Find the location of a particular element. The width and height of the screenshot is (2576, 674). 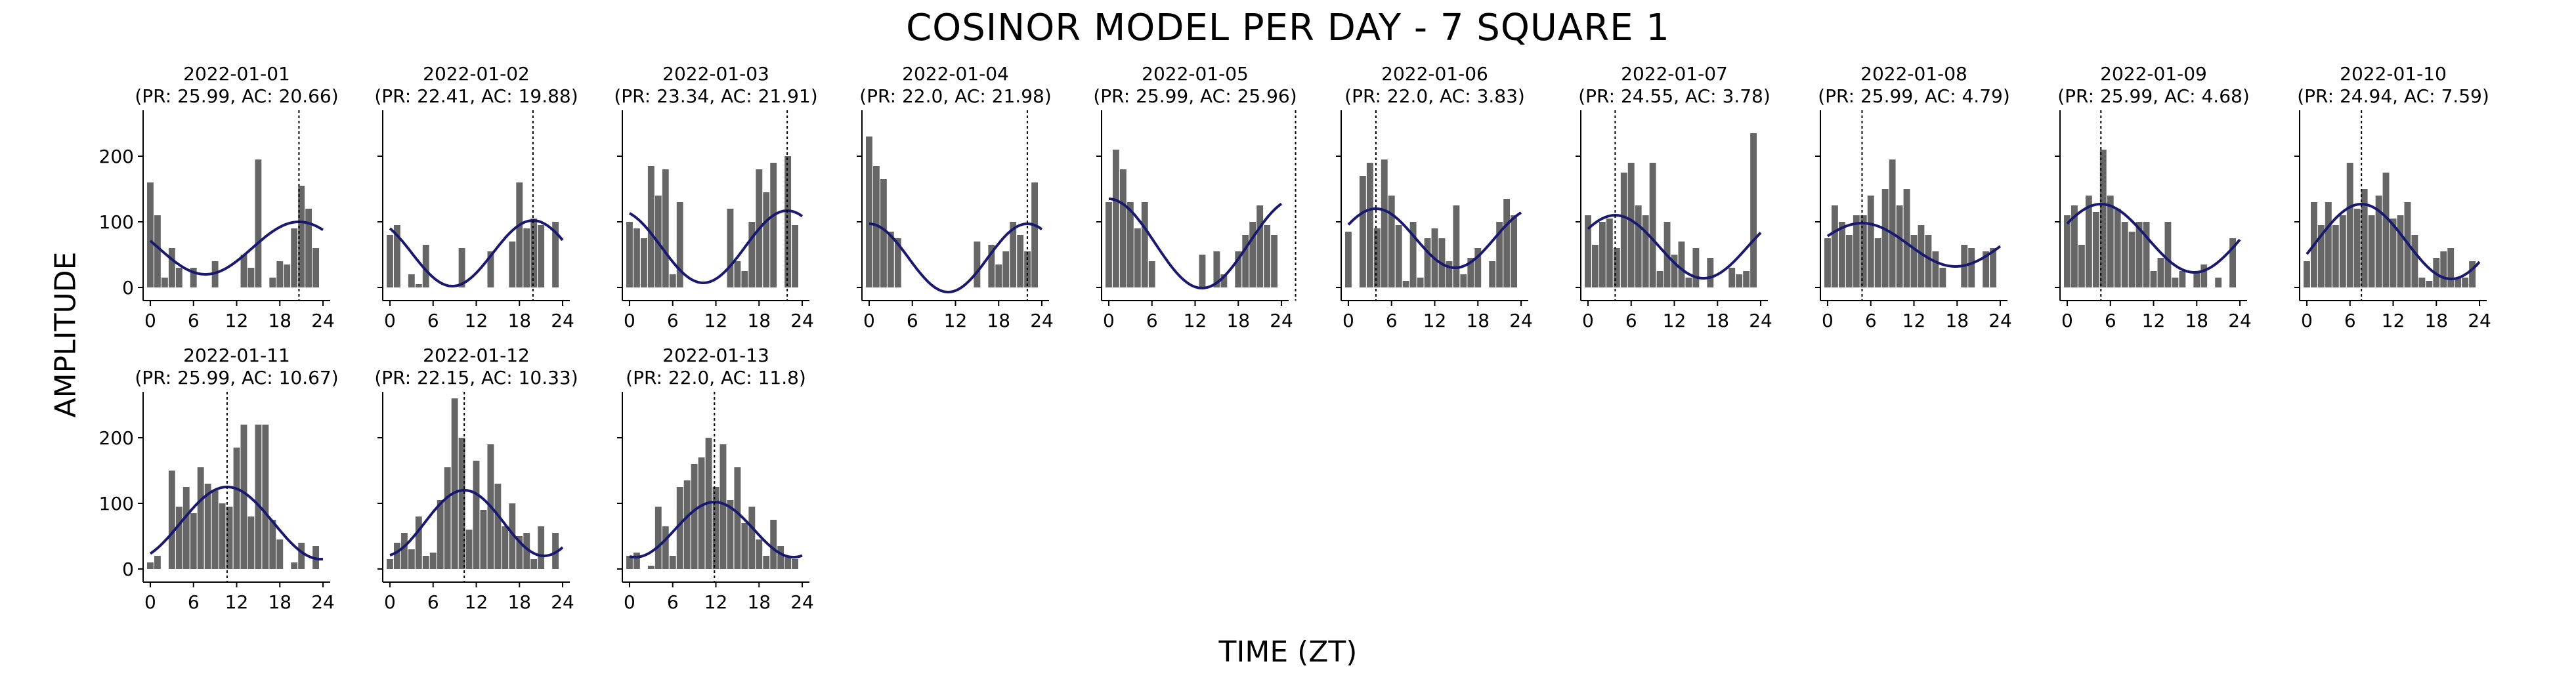

subplot-subtitle: (PR: 22.15, AC: 10.33) is located at coordinates (476, 378).